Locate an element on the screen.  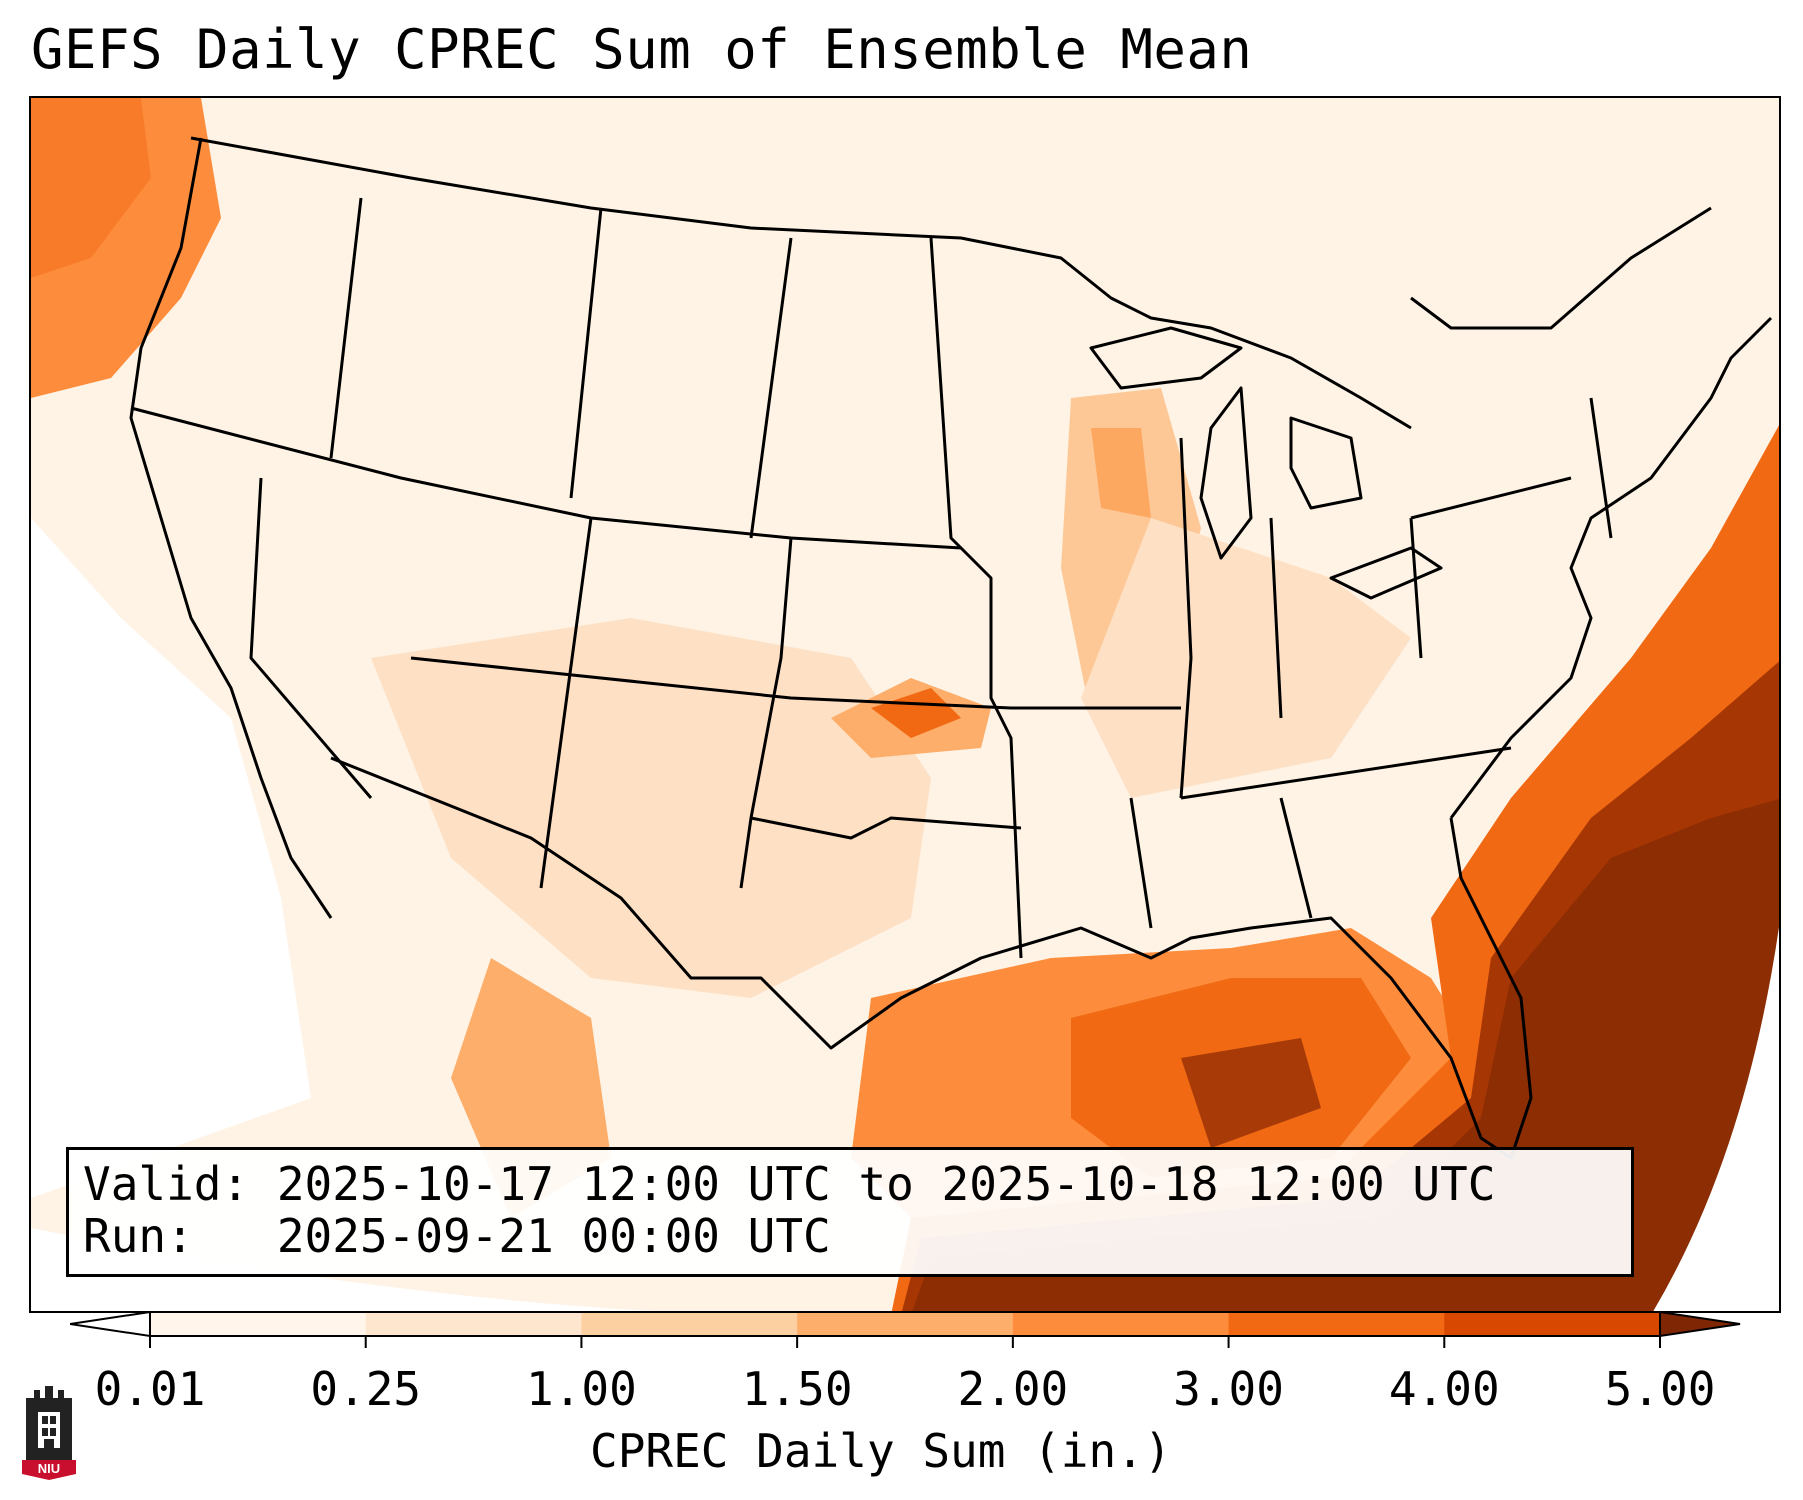
canada-border is located at coordinates (801, 283).